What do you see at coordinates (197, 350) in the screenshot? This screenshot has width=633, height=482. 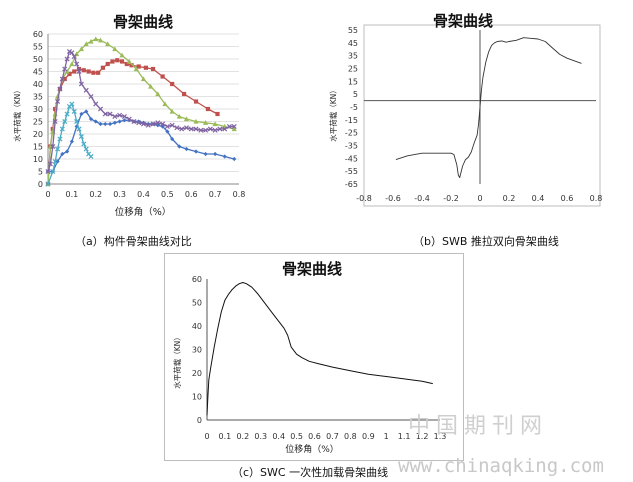 I see `chart-c-y-tick-label: 30` at bounding box center [197, 350].